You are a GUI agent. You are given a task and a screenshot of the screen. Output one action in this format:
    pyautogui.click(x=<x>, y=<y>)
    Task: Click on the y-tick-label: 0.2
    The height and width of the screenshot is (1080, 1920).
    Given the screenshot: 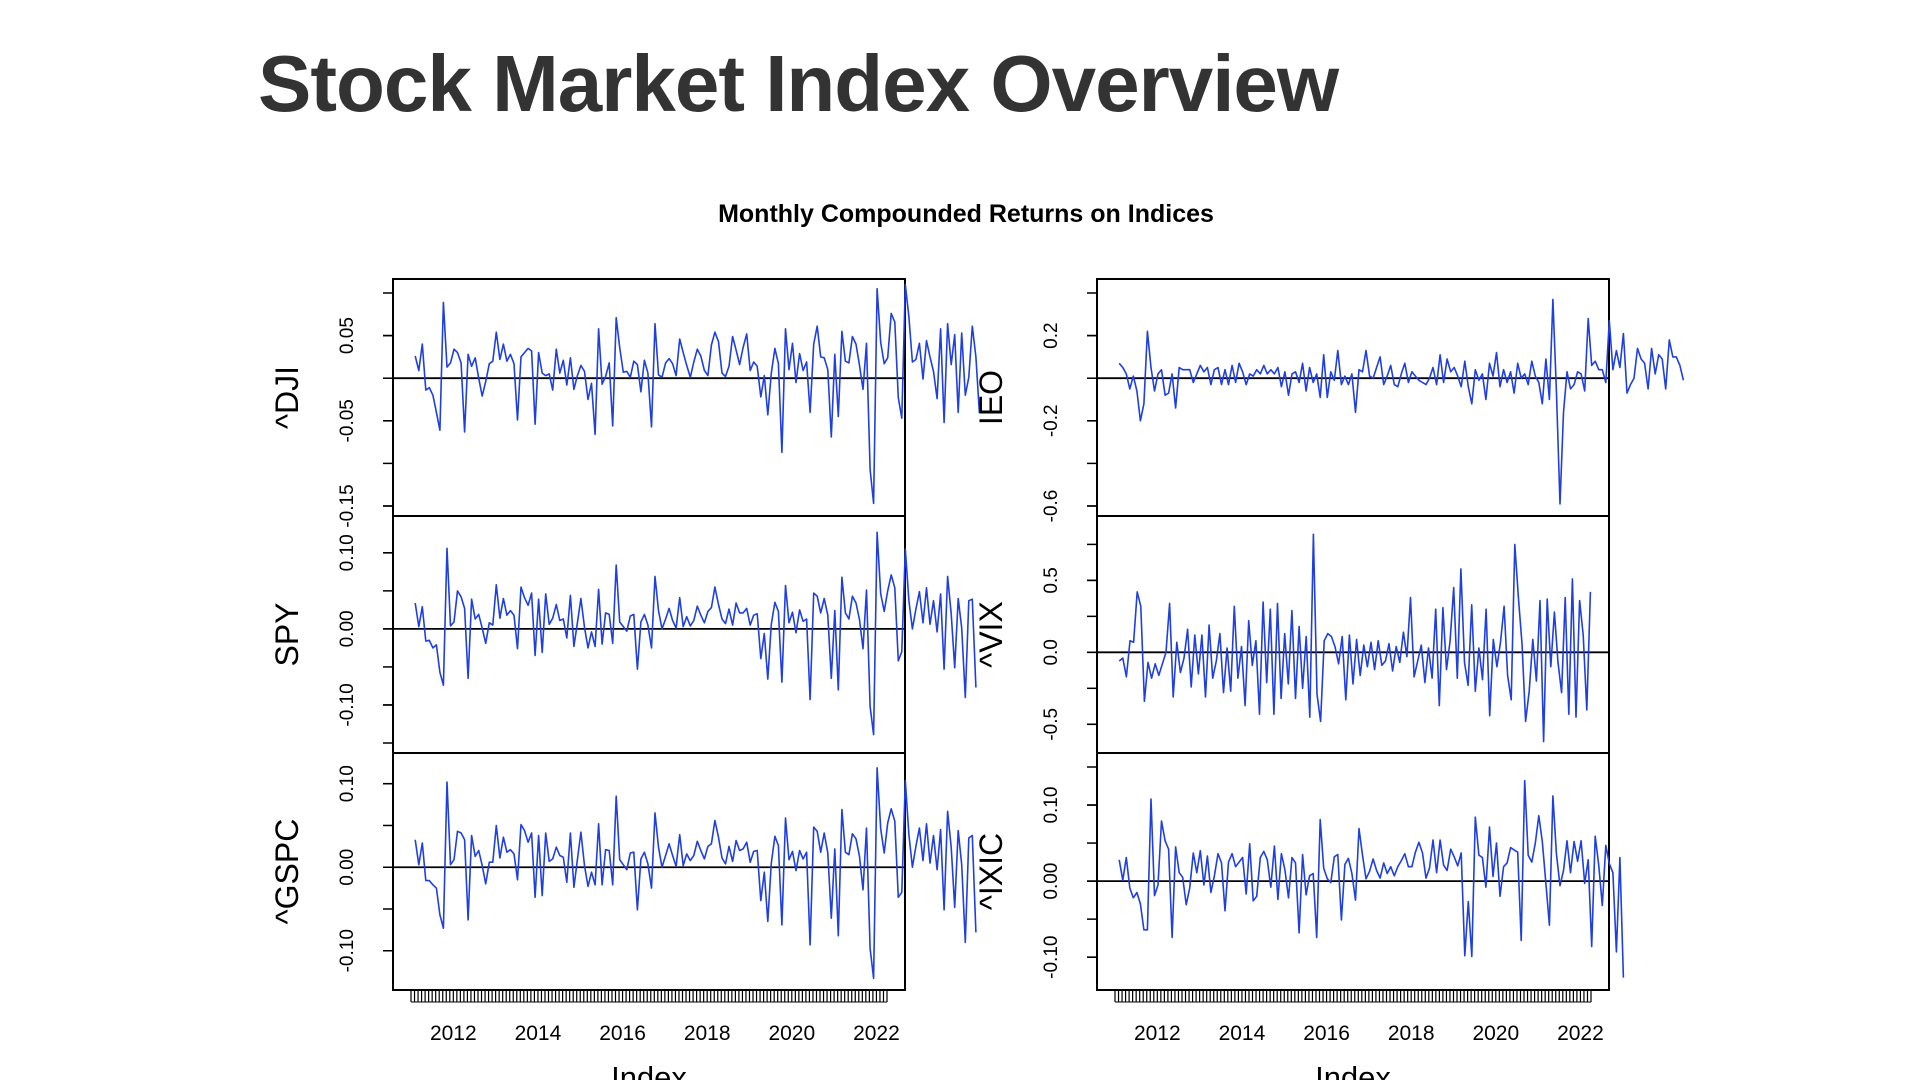 What is the action you would take?
    pyautogui.click(x=1051, y=335)
    